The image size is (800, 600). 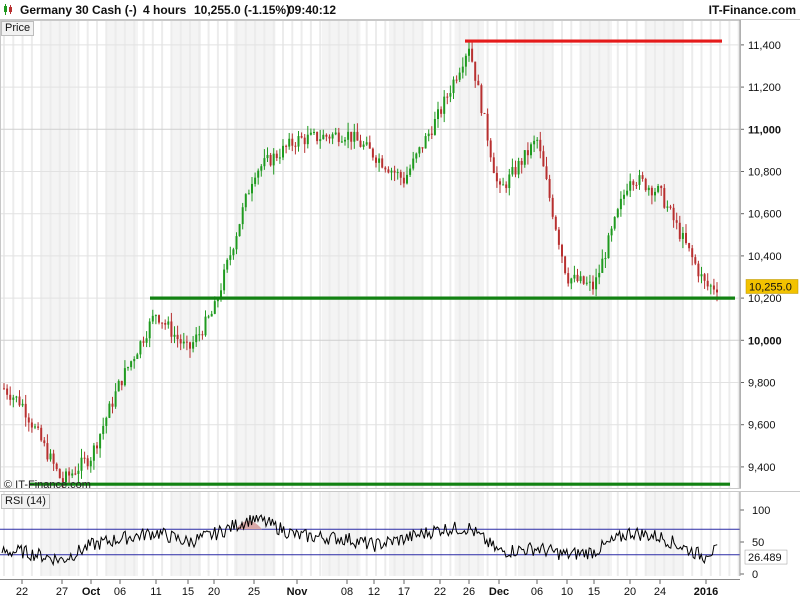 What do you see at coordinates (764, 46) in the screenshot?
I see `price-tick-label: 11,400` at bounding box center [764, 46].